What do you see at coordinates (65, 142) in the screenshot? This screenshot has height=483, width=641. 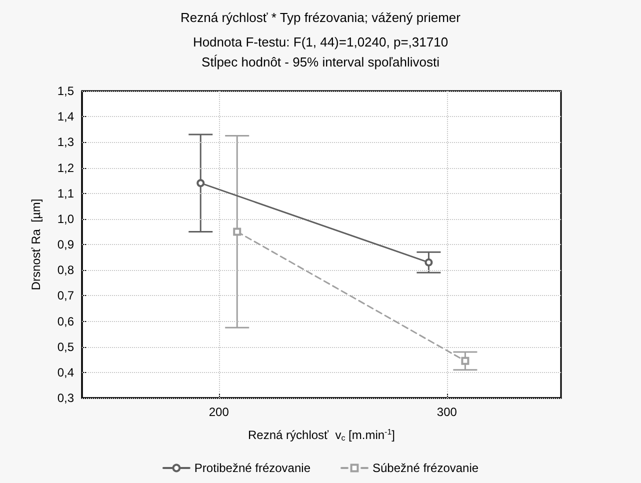 I see `y-tick-label: 1,3` at bounding box center [65, 142].